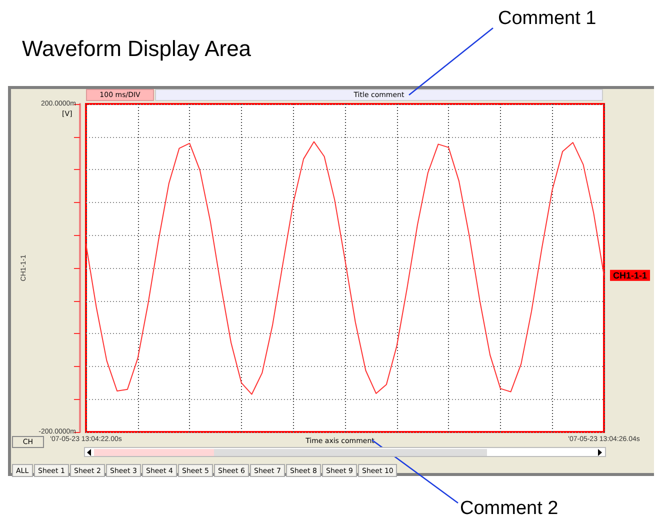  Describe the element at coordinates (547, 19) in the screenshot. I see `text: Comment 1` at that location.